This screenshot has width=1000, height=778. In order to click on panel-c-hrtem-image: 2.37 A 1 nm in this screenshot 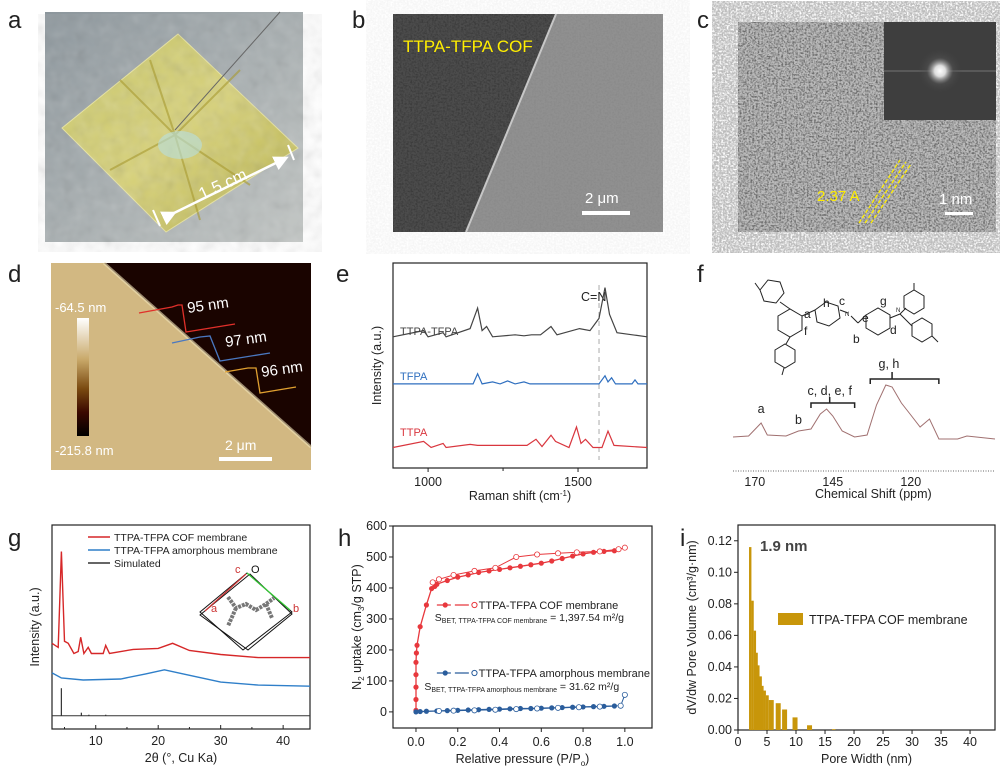, I will do `click(867, 127)`.